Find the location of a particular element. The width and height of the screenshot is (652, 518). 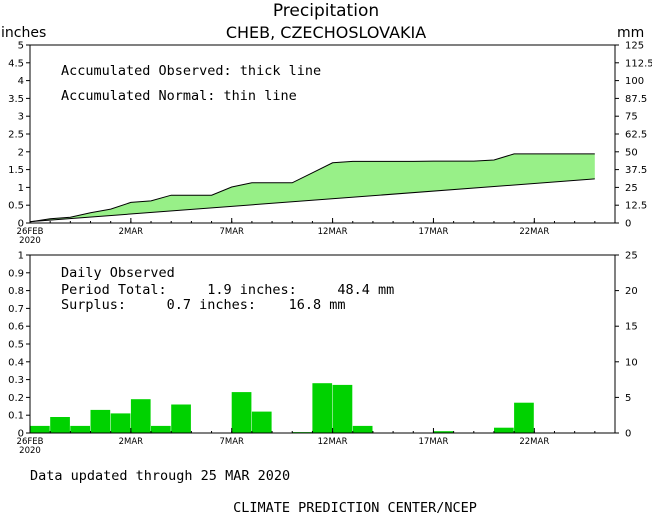

legend-normal: Accumulated Normal: thin line is located at coordinates (179, 96).